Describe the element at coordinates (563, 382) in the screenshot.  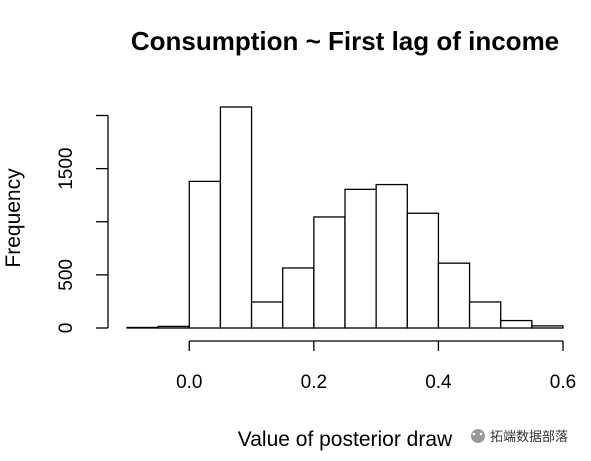
I see `x-tick-label: 0.6` at that location.